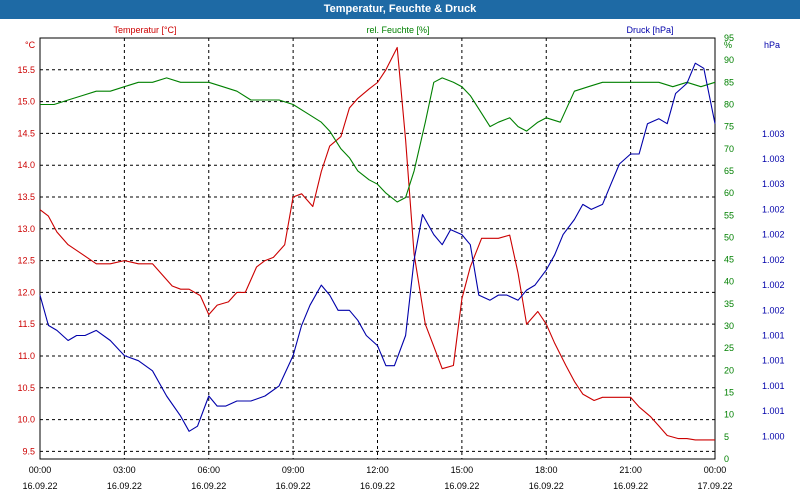 The height and width of the screenshot is (500, 800). Describe the element at coordinates (30, 45) in the screenshot. I see `temperature-unit-label: °C` at that location.